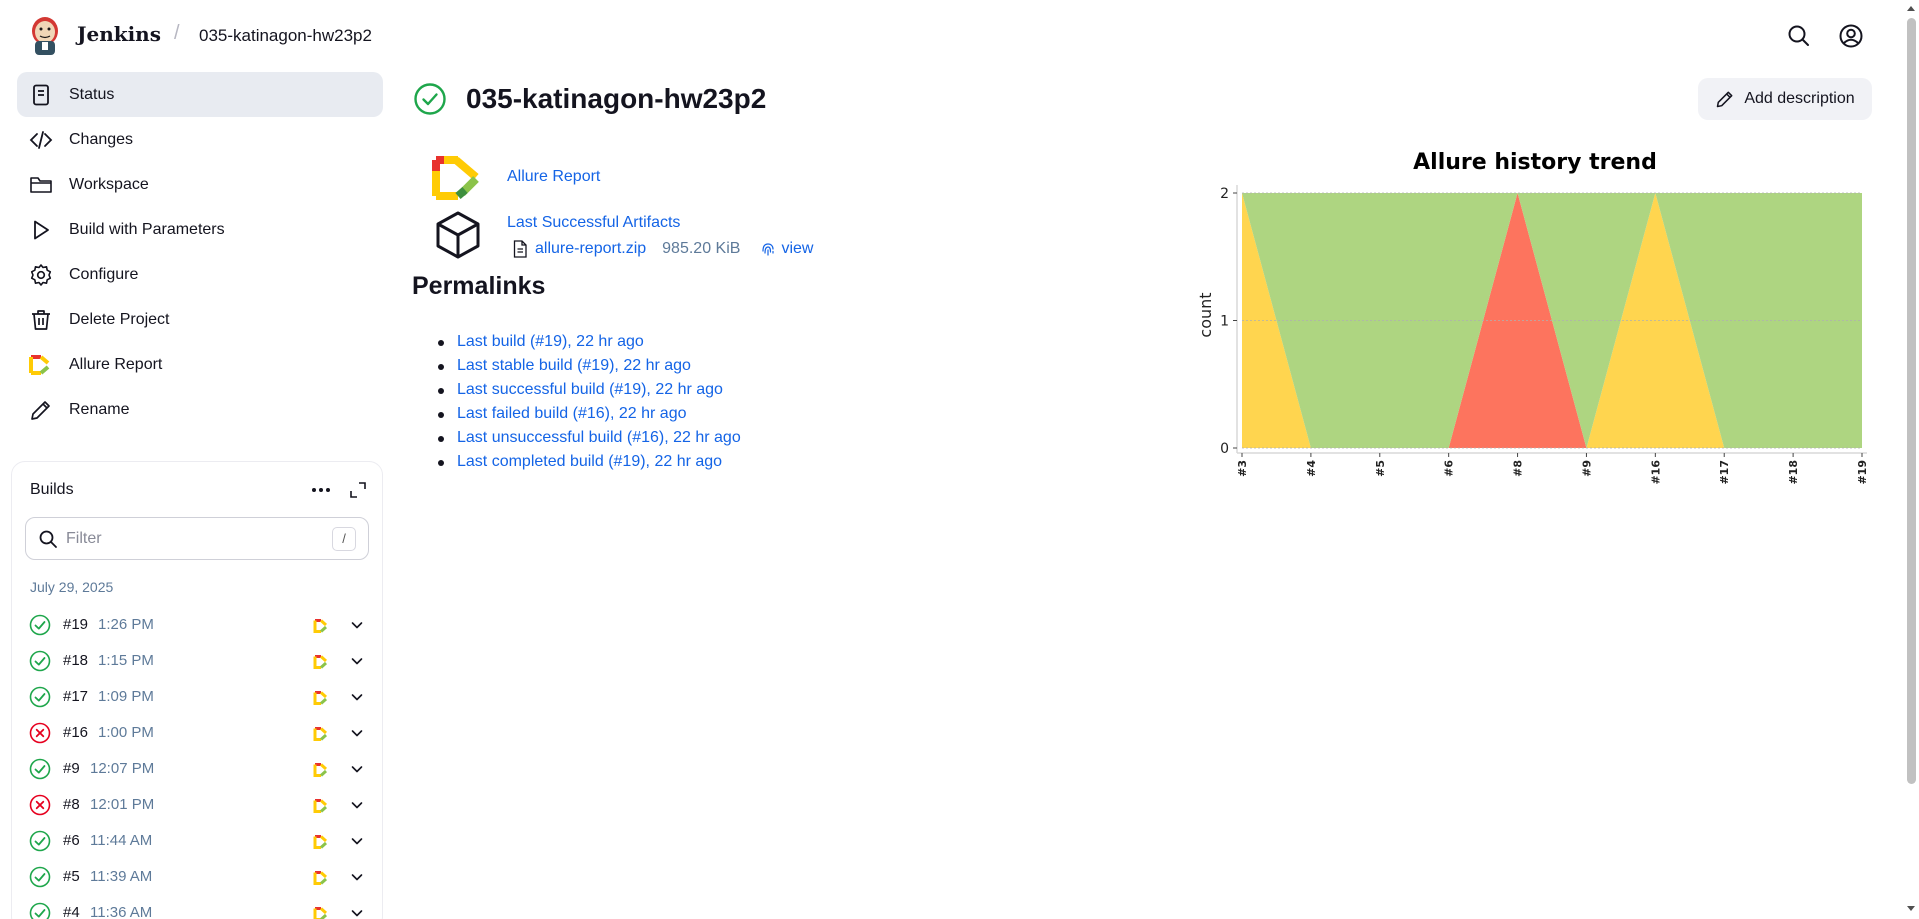 This screenshot has height=919, width=1919. Describe the element at coordinates (198, 769) in the screenshot. I see `build-row: #9 12:07 PM` at that location.